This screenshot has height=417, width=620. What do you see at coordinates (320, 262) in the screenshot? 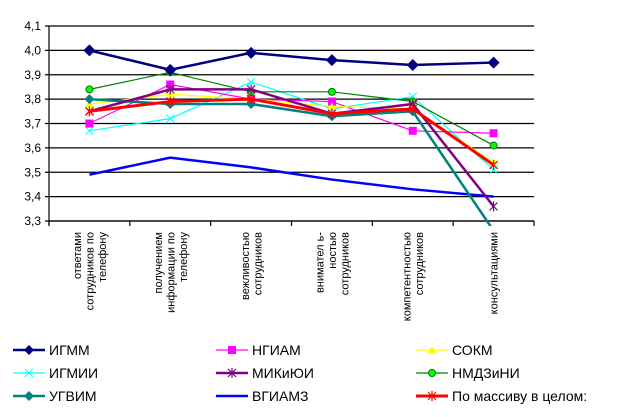
I see `svg-text: внимател ь-` at bounding box center [320, 262].